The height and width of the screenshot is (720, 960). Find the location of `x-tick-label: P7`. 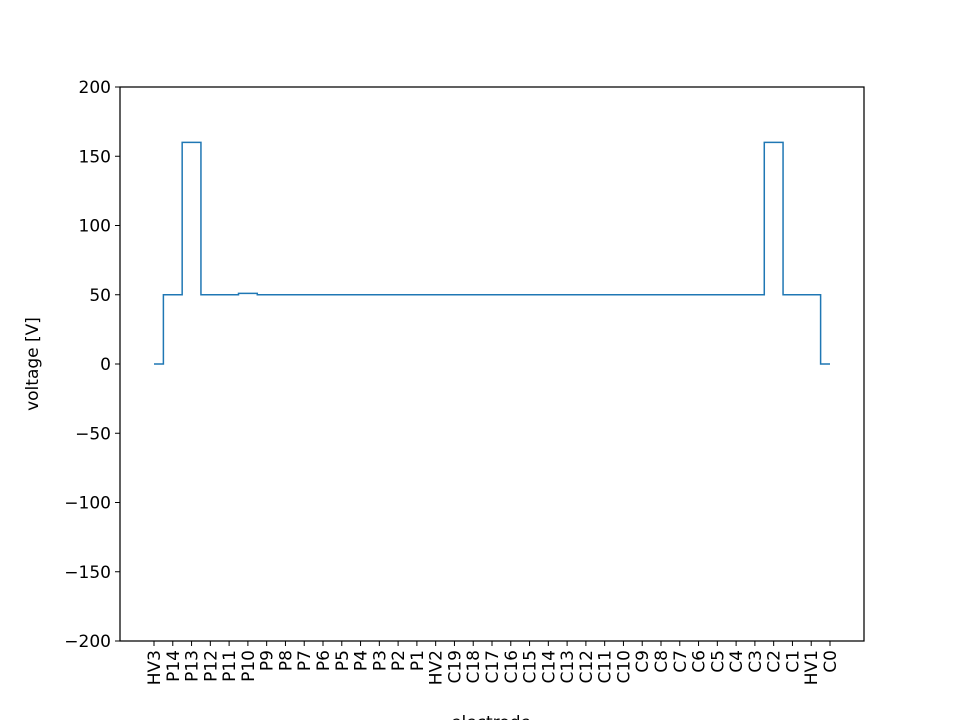

x-tick-label: P7 is located at coordinates (305, 660).